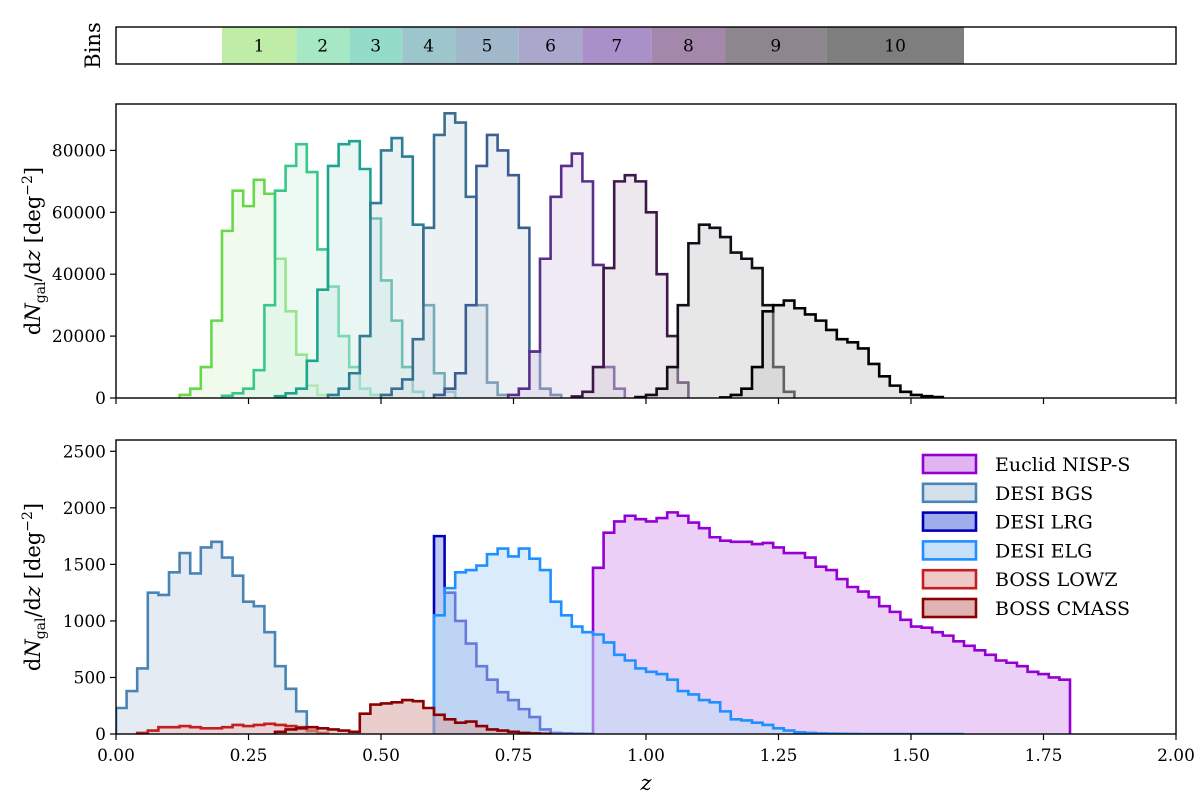  I want to click on legend-label-boss-lowz: BOSS LOWZ, so click(1056, 580).